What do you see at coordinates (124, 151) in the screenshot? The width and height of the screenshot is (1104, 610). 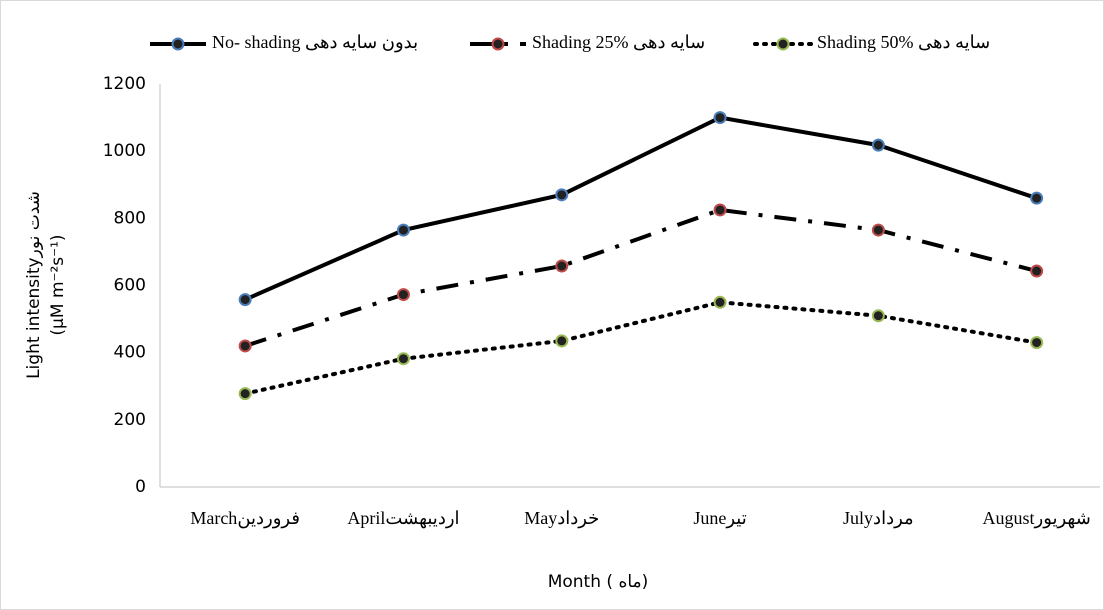 I see `y-tick-label: 1000` at bounding box center [124, 151].